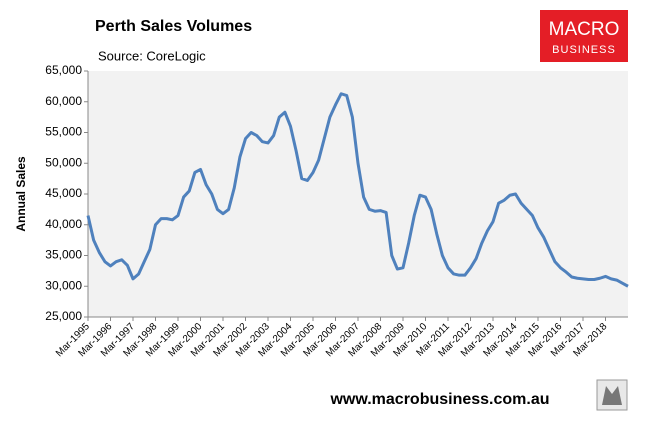 Image resolution: width=649 pixels, height=427 pixels. Describe the element at coordinates (152, 55) in the screenshot. I see `chart-subtitle: Source: CoreLogic` at that location.